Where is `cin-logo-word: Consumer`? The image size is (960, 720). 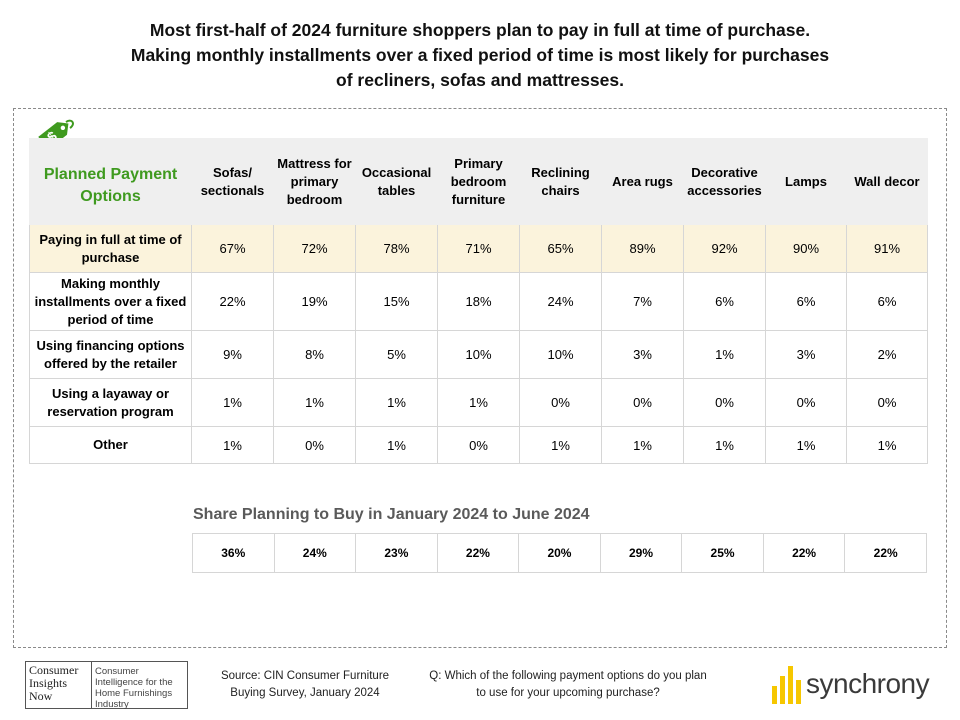 cin-logo-word: Consumer is located at coordinates (54, 670).